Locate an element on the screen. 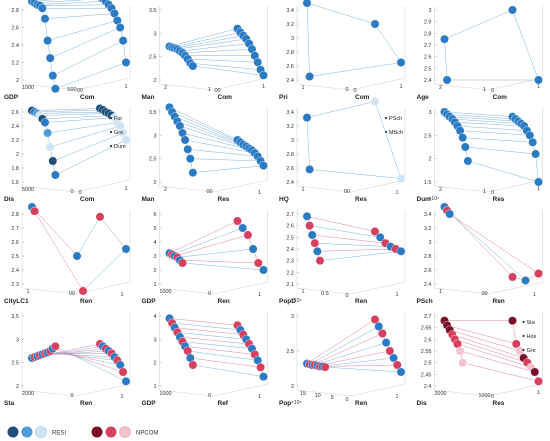  z-axis-label: Res is located at coordinates (499, 403).